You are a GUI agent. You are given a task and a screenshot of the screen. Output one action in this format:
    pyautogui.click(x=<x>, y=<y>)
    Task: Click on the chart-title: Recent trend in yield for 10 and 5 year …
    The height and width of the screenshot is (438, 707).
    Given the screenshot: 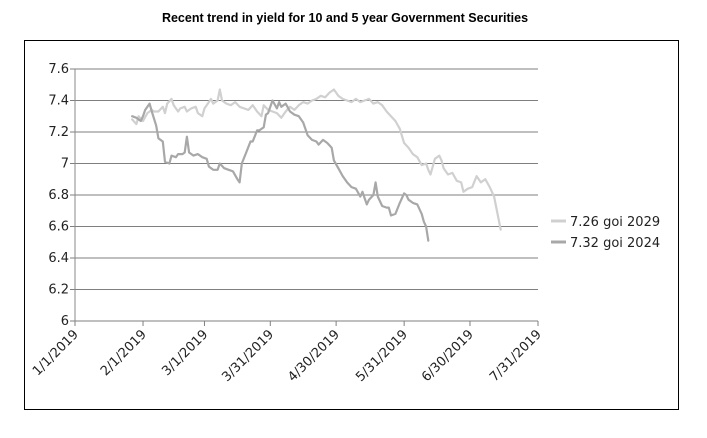 What is the action you would take?
    pyautogui.click(x=345, y=18)
    